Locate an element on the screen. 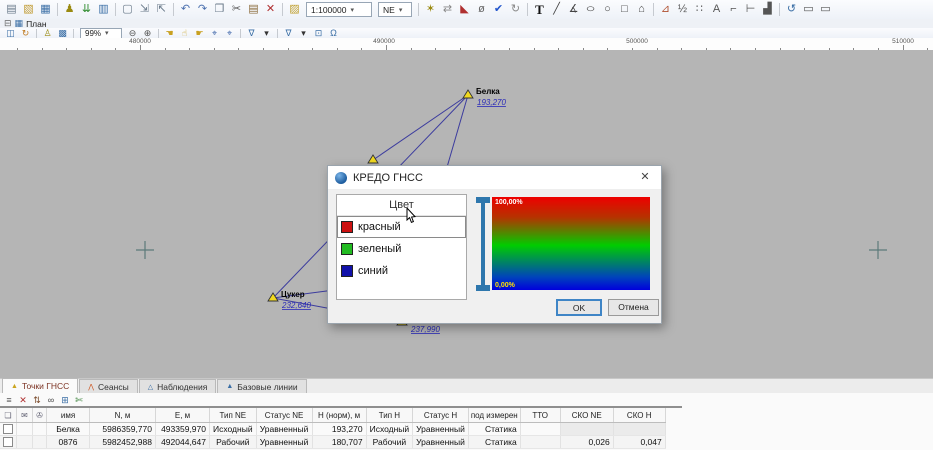  import-gnss-icon: ♟ is located at coordinates (69, 9).